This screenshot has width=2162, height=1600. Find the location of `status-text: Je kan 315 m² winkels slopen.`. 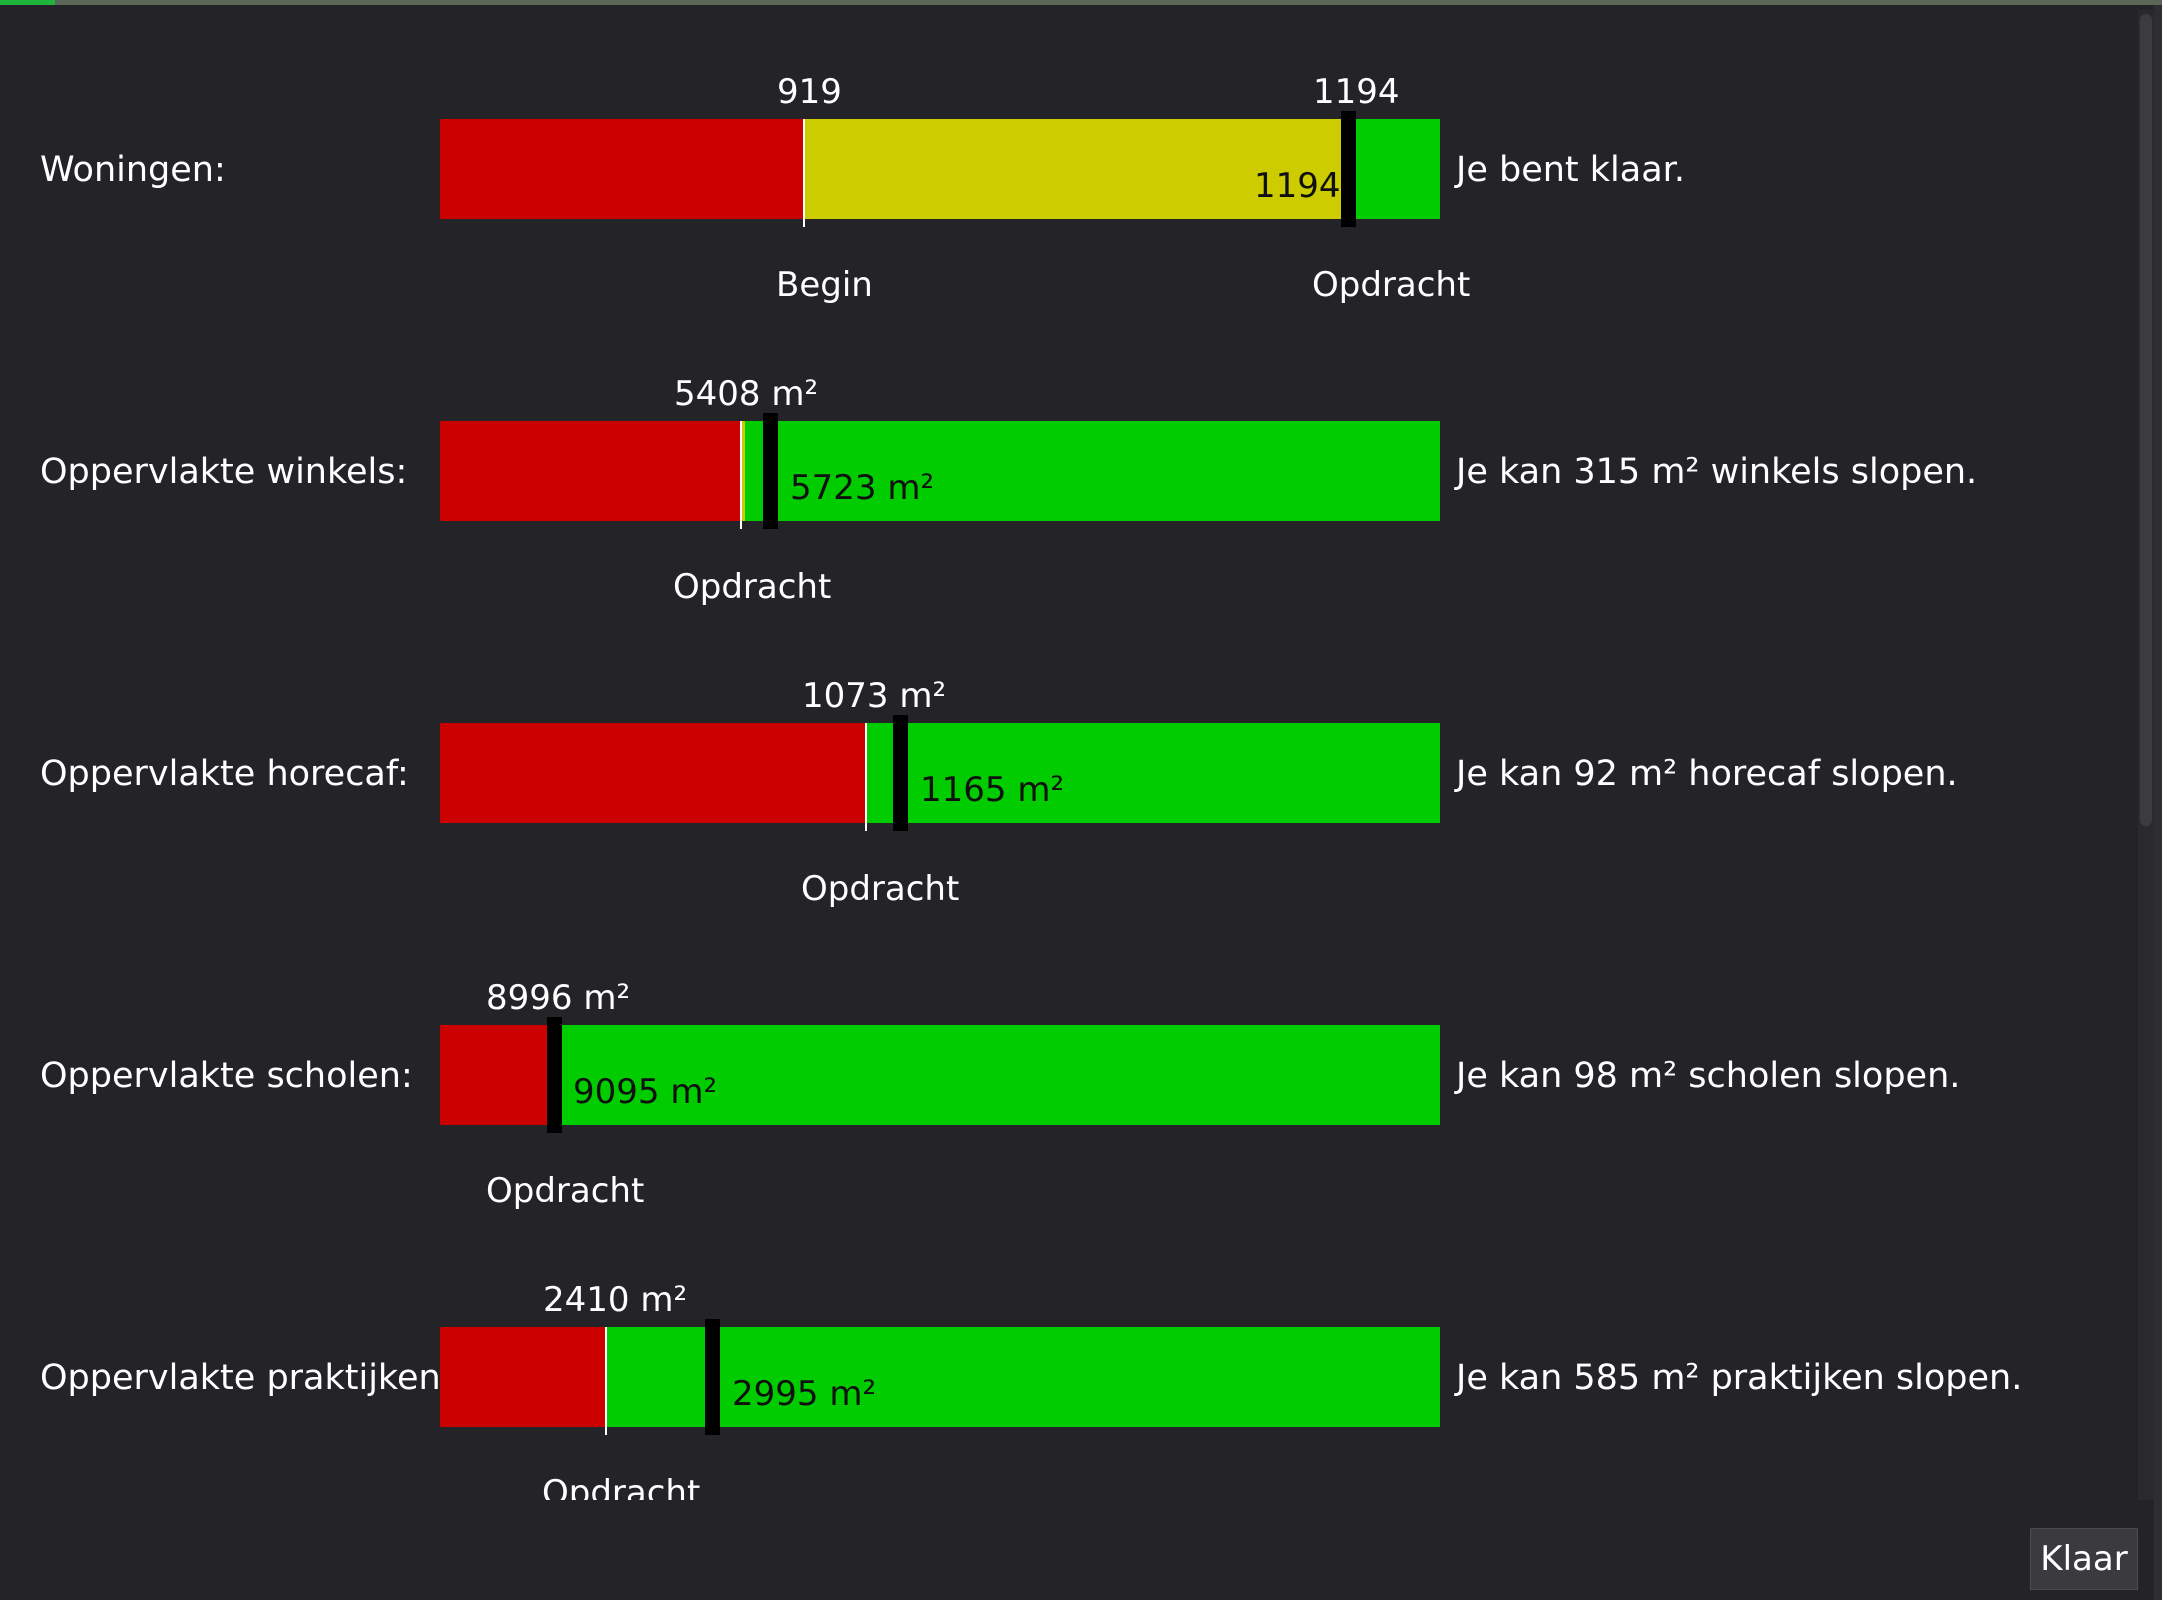

status-text: Je kan 315 m² winkels slopen. is located at coordinates (1717, 472).